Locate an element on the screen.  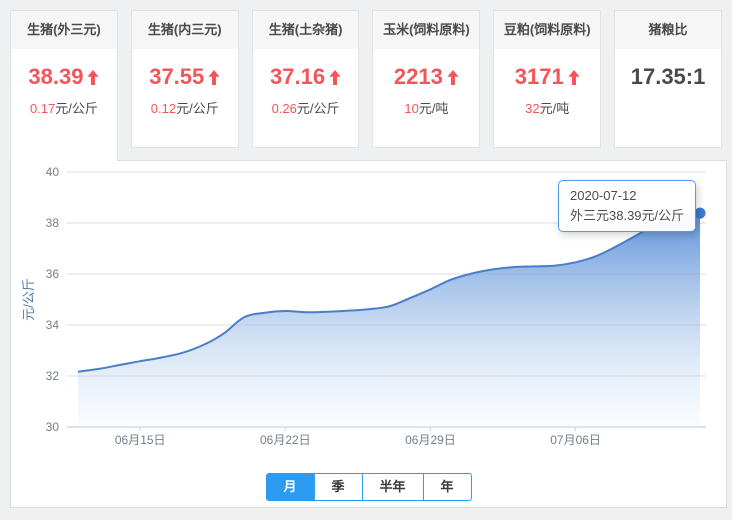
price-change: 0.12元/公斤 is located at coordinates (185, 107).